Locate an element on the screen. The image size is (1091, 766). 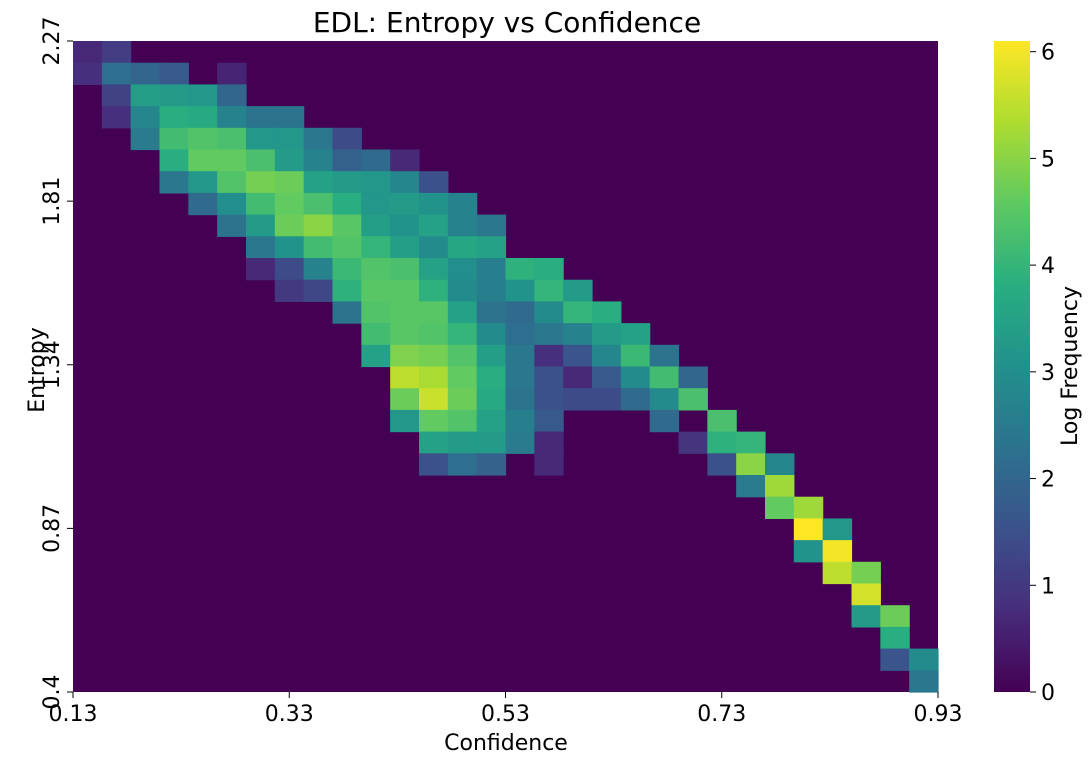
colorbar-axis: 0 1 2 3 4 5 6 is located at coordinates (1042, 373).